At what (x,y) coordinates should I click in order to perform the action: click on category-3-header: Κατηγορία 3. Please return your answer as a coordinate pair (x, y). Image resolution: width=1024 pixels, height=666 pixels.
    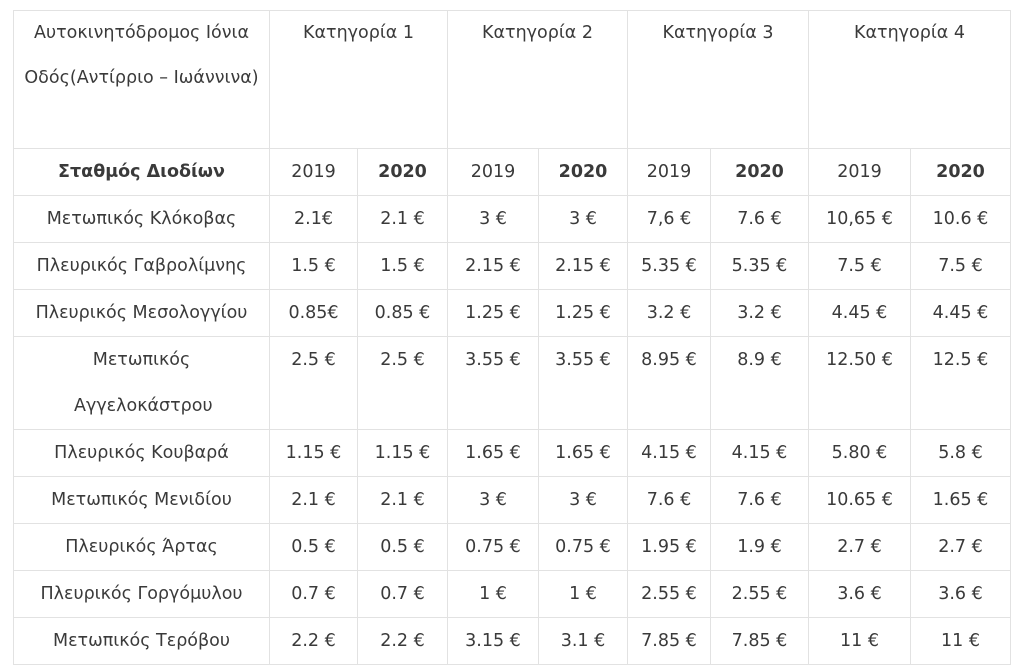
    Looking at the image, I should click on (718, 79).